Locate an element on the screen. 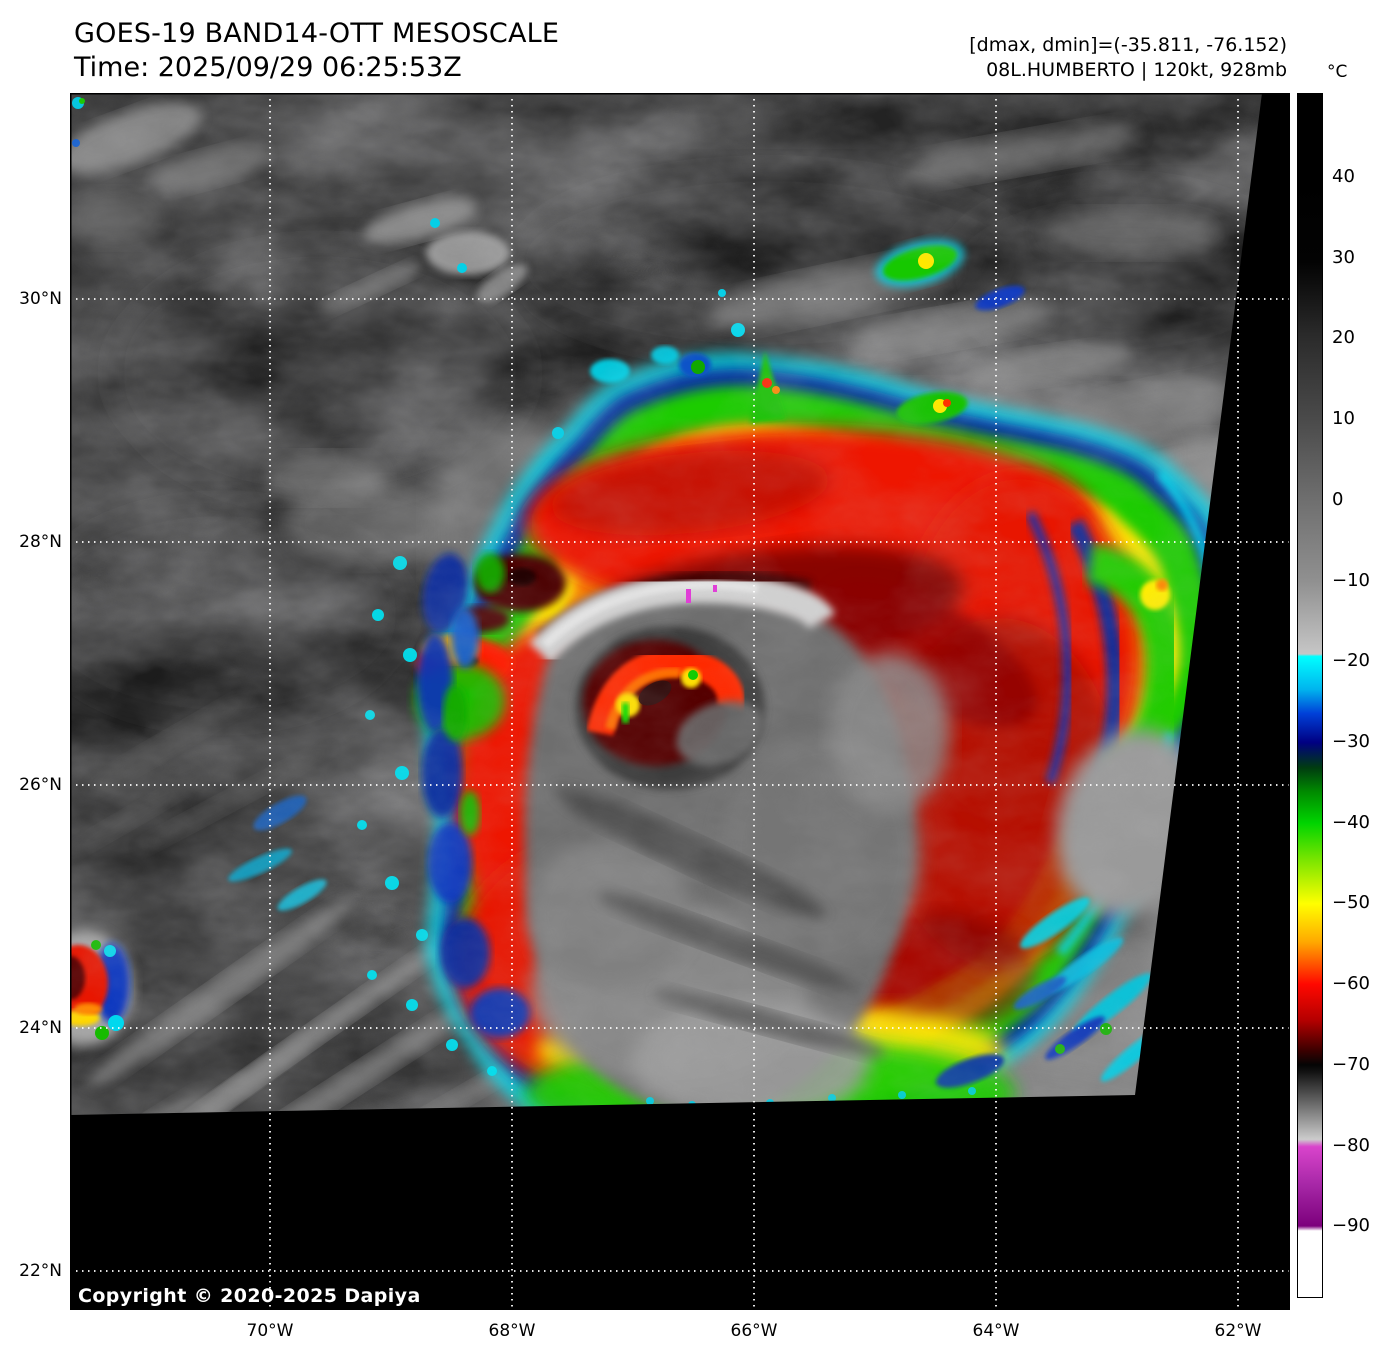 This screenshot has height=1359, width=1390. lat-tick-label: 26°N is located at coordinates (40, 785).